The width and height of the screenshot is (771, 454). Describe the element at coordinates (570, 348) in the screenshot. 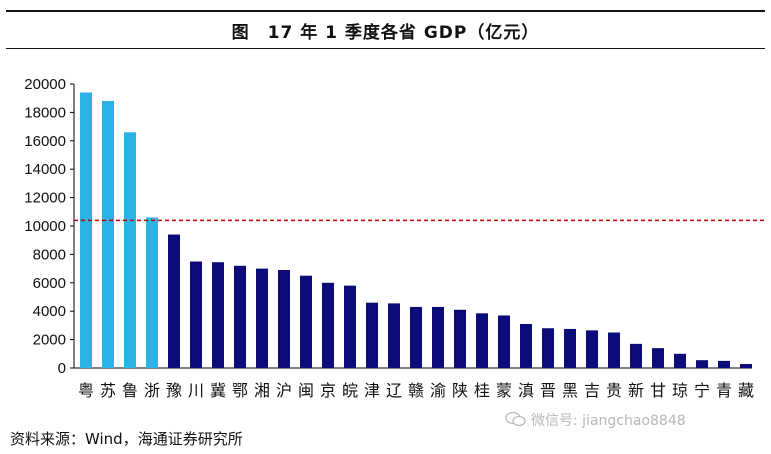

I see `bar-黑` at that location.